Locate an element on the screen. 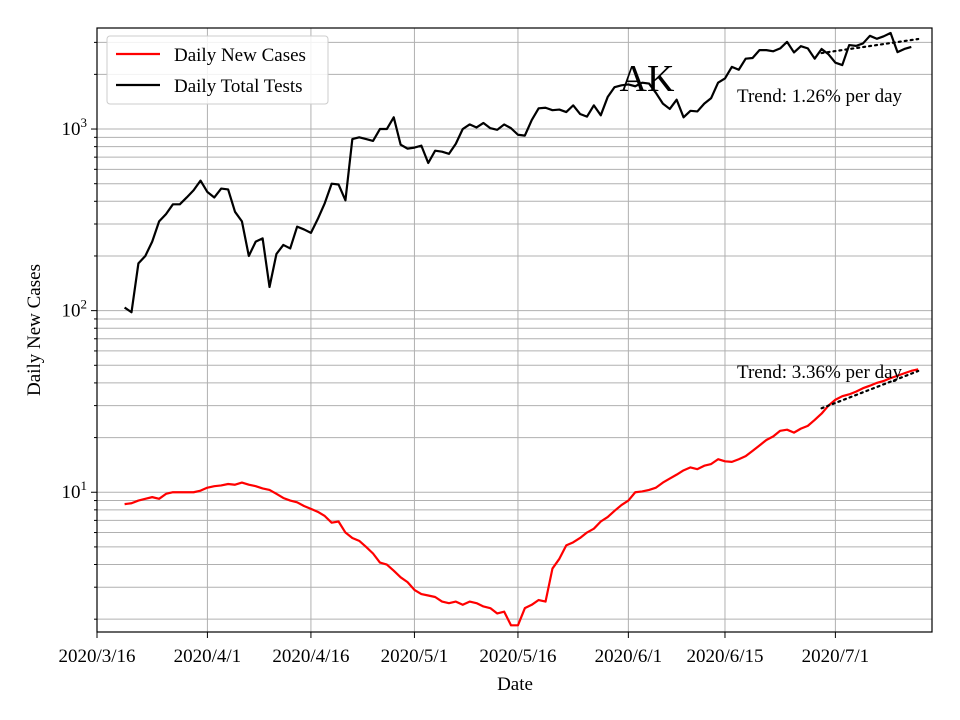  trend-line-daily-total-tests is located at coordinates (870, 46).